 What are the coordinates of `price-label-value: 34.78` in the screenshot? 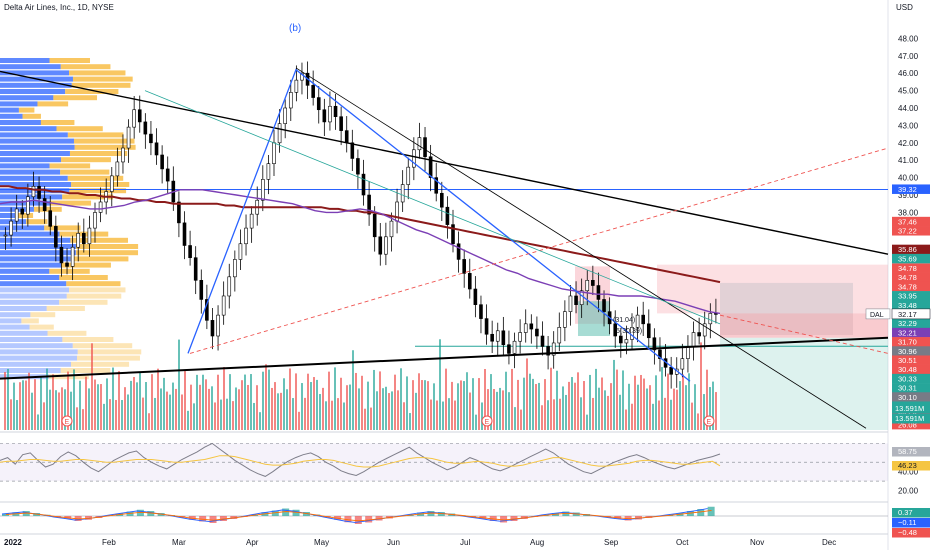 It's located at (907, 286).